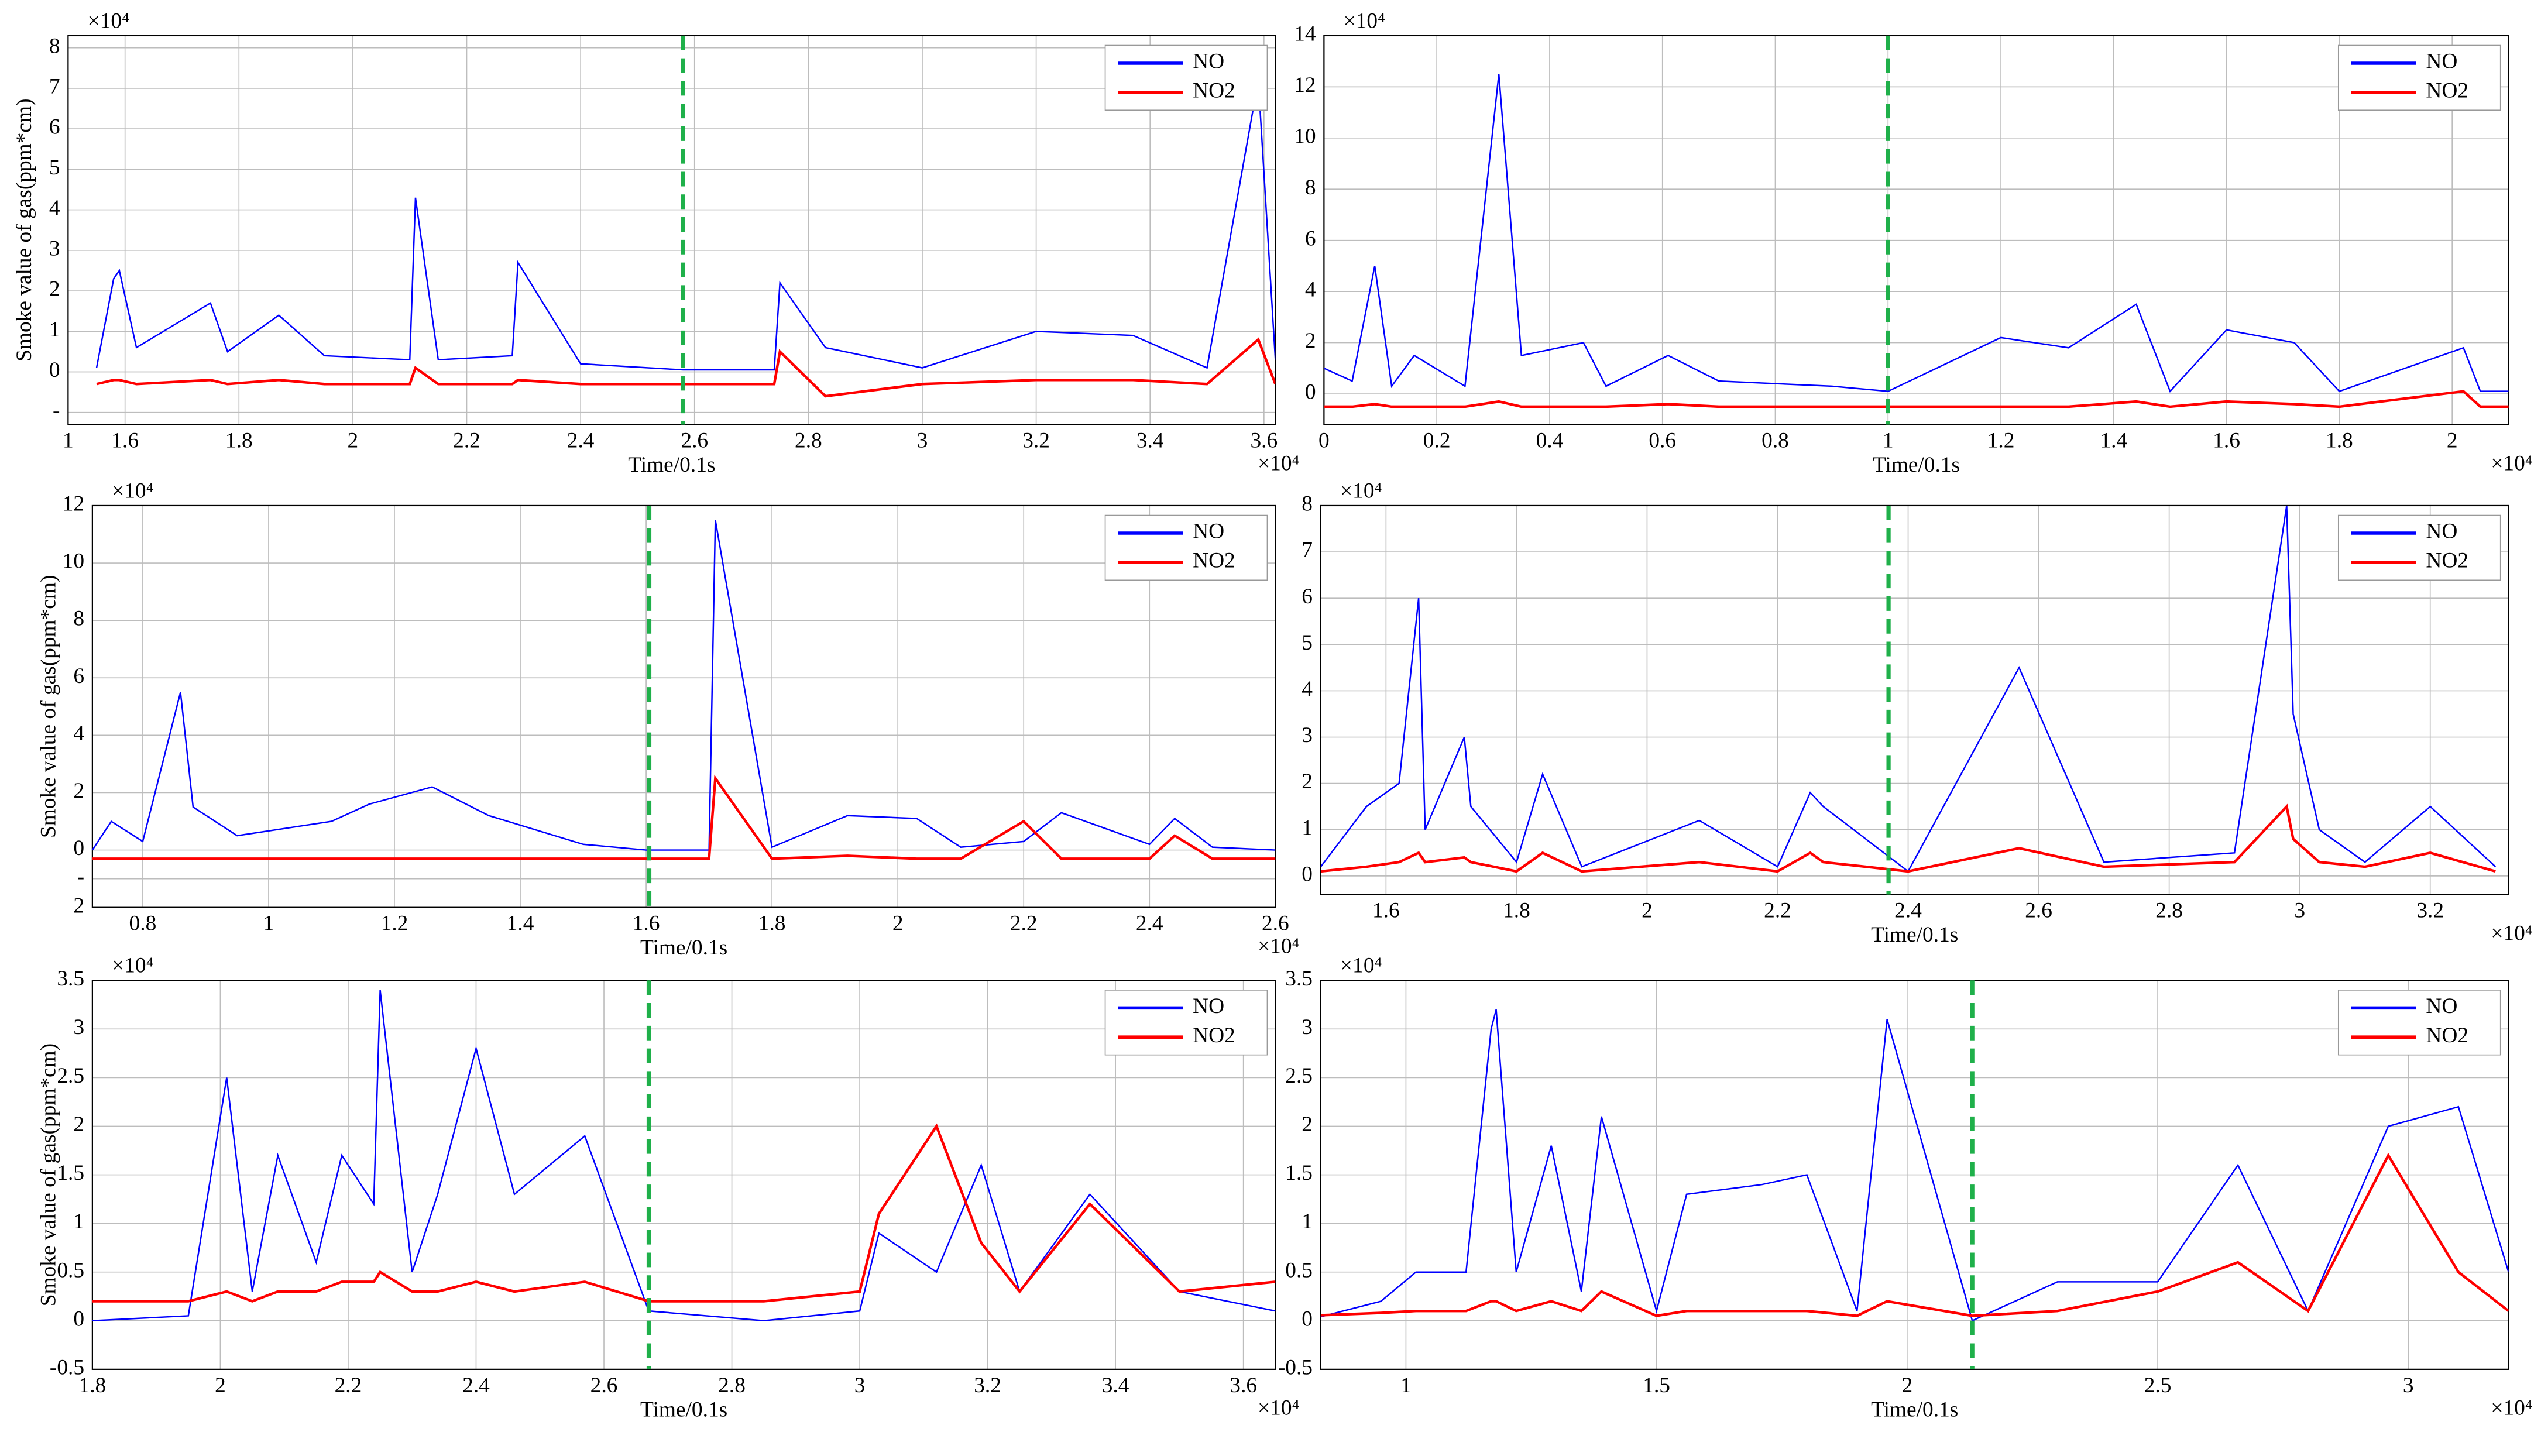 The image size is (2541, 1456). What do you see at coordinates (1437, 441) in the screenshot?
I see `x-tick-label: 0.2` at bounding box center [1437, 441].